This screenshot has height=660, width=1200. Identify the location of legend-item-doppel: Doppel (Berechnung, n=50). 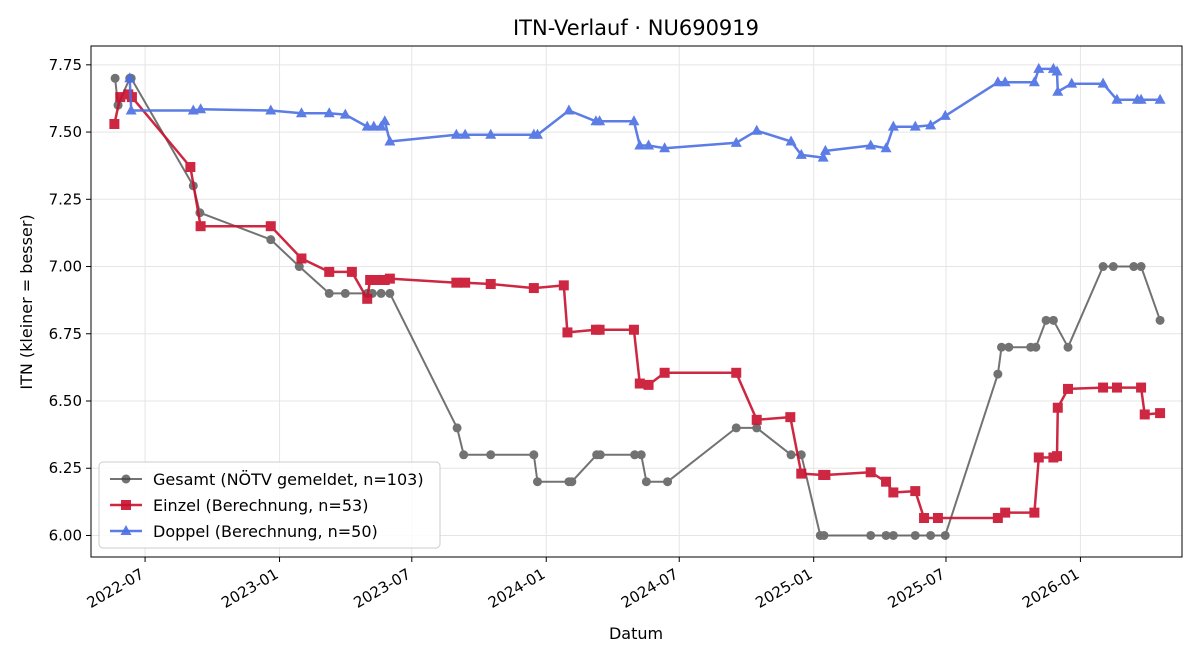
(244, 531).